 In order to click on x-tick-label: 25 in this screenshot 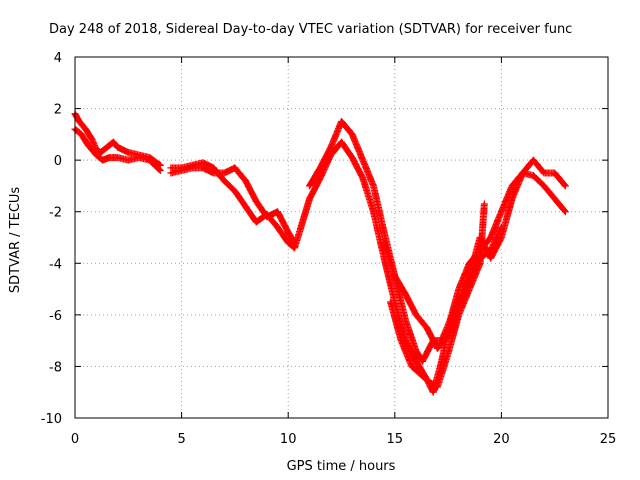, I will do `click(608, 439)`.